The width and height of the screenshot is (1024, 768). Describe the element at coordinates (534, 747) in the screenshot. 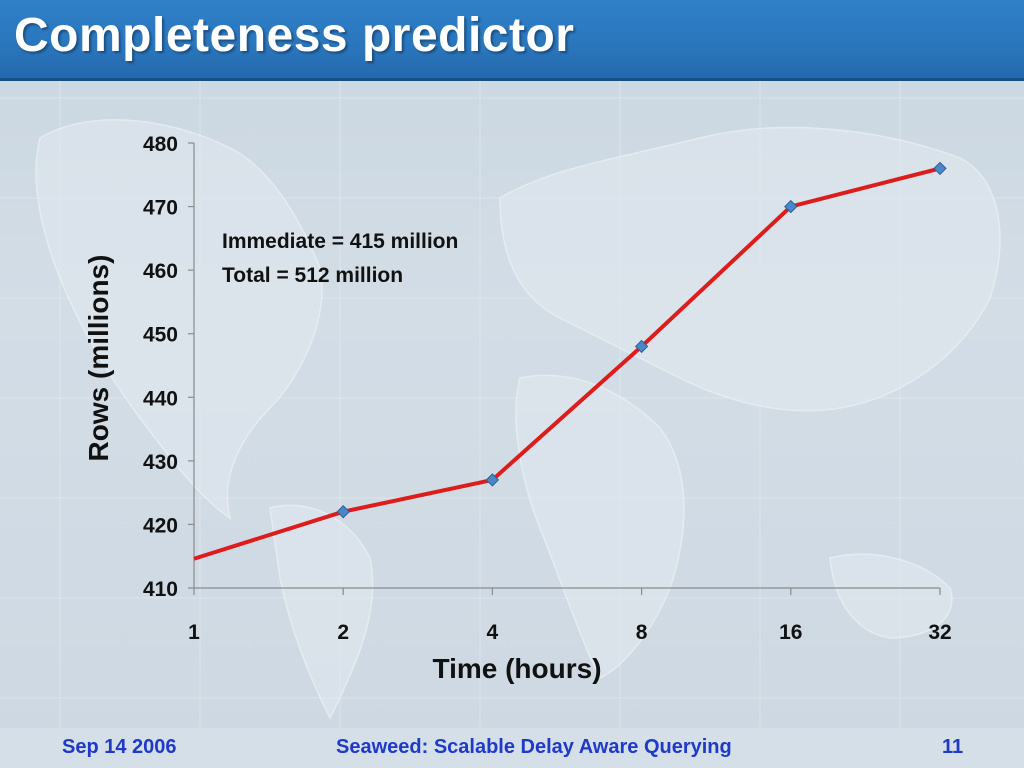

I see `footer-title: Seaweed: Scalable Delay Aware Querying` at that location.